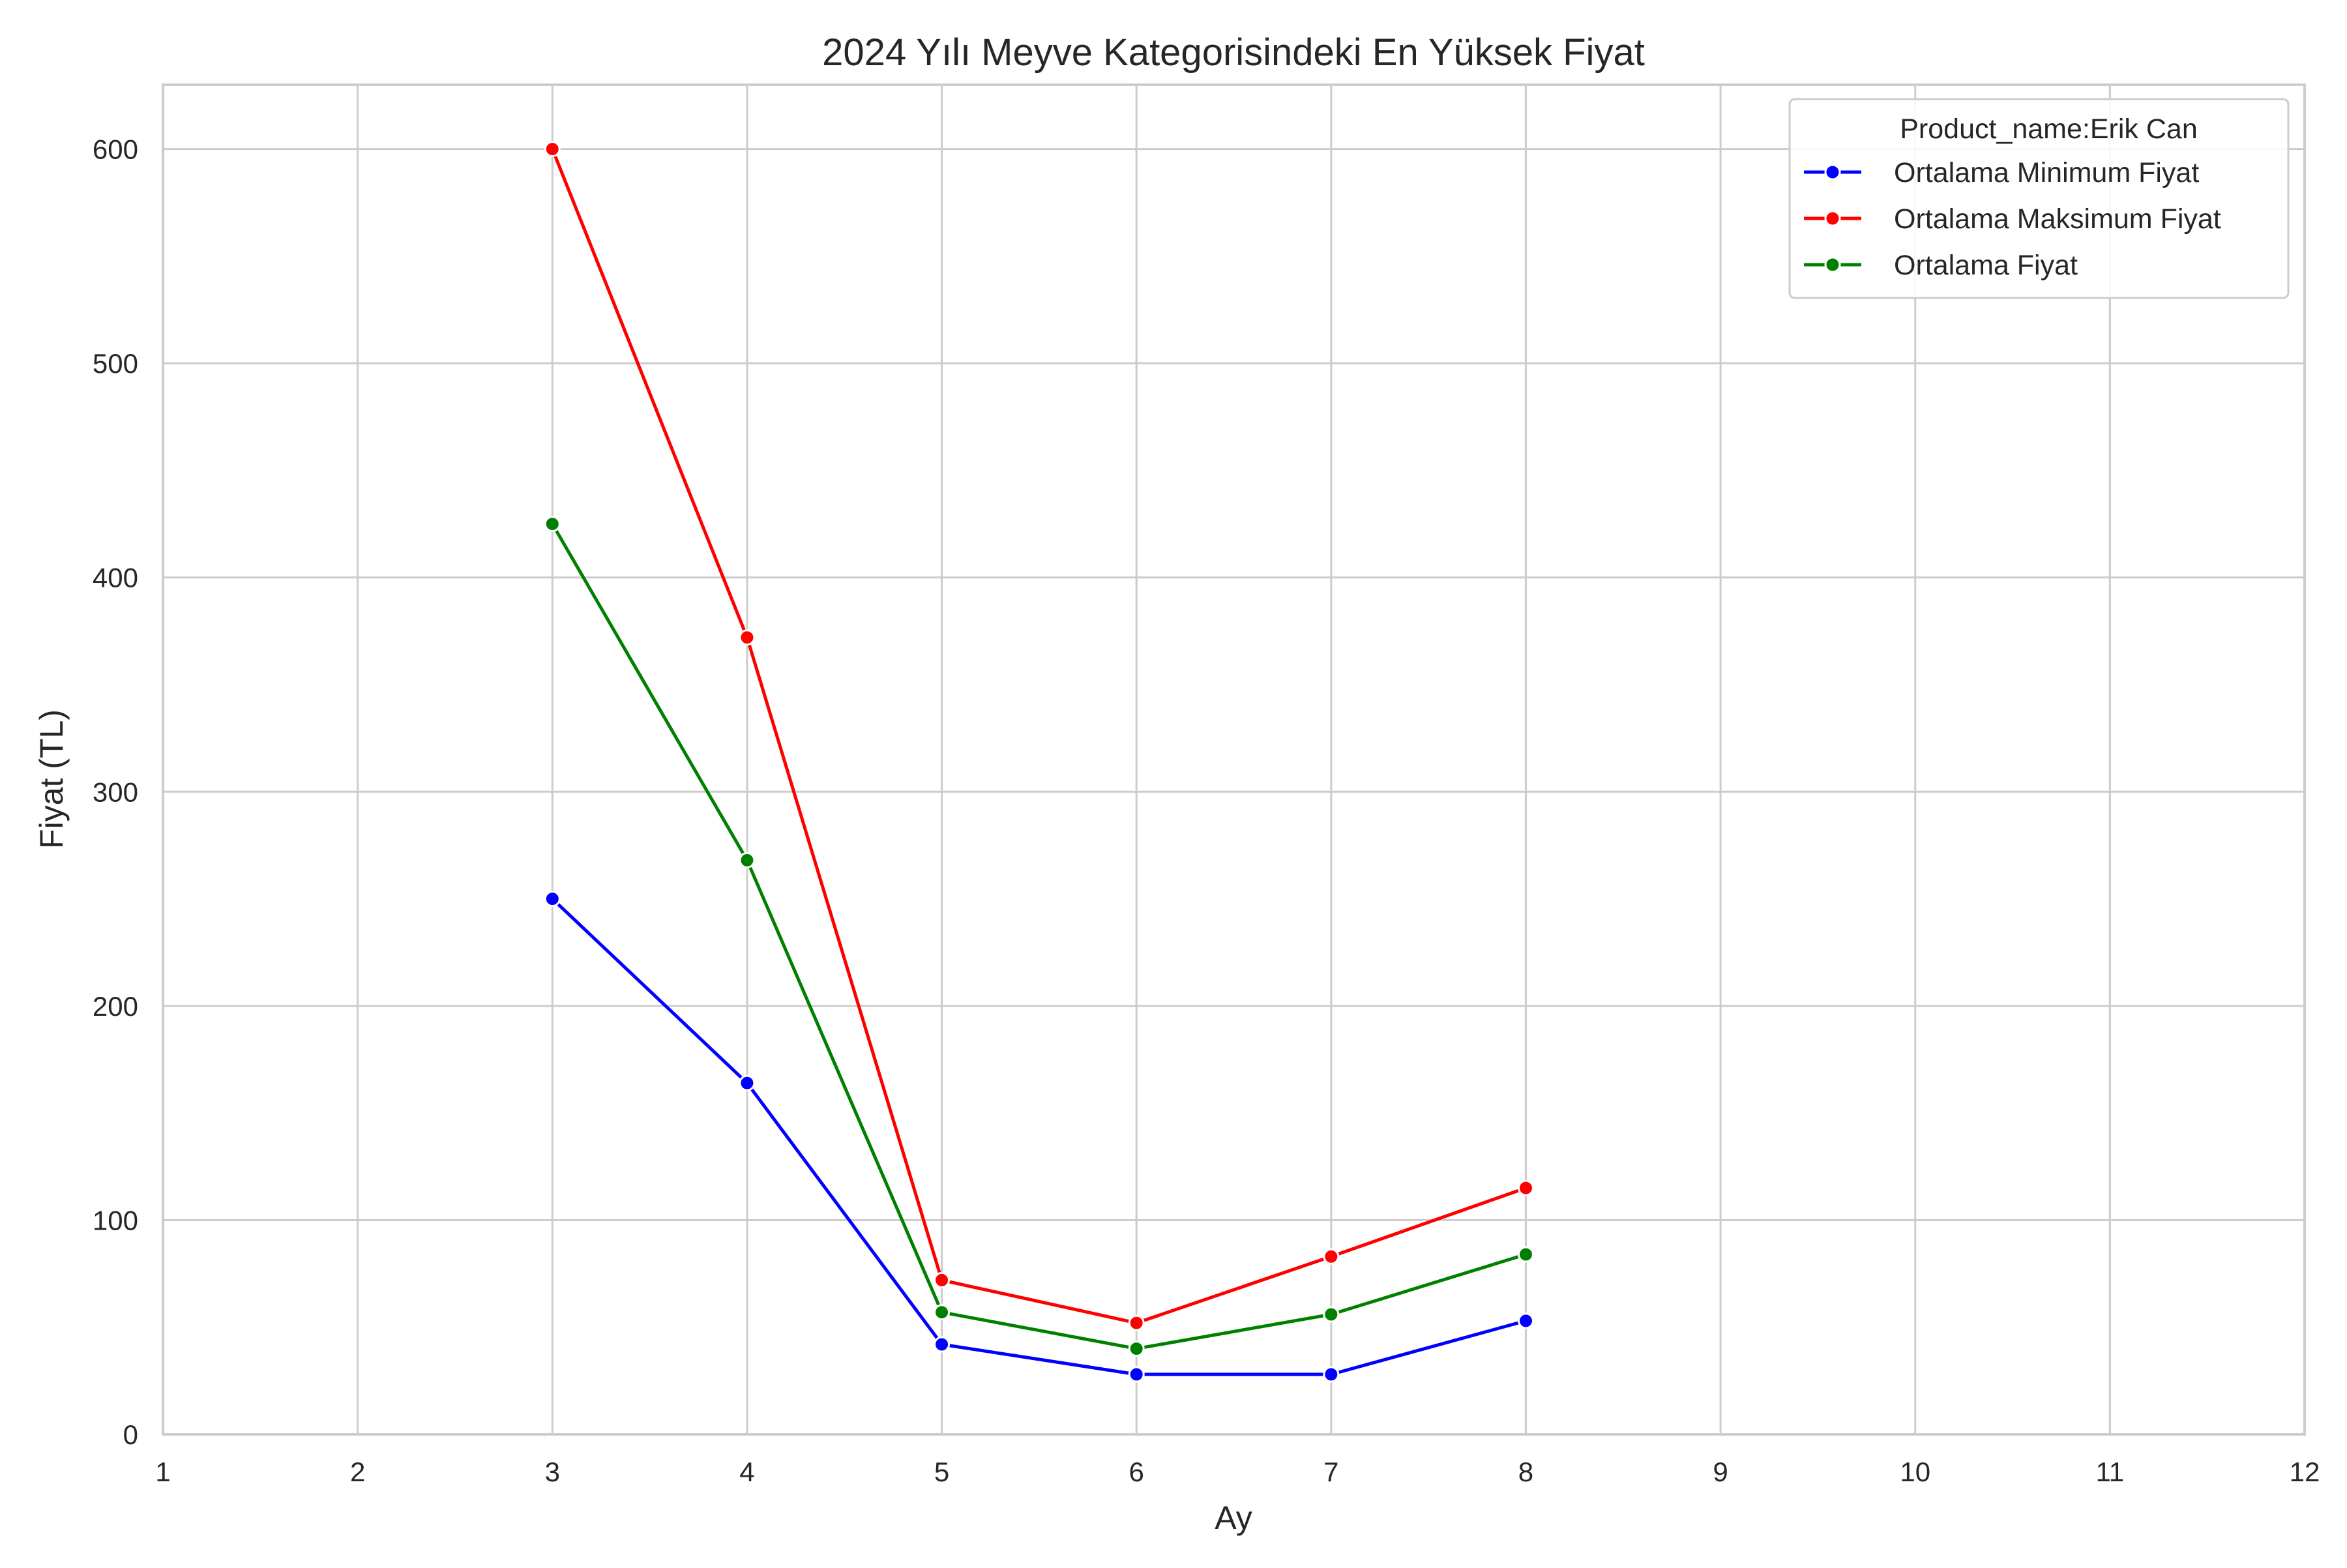  What do you see at coordinates (115, 1007) in the screenshot?
I see `y-tick-label: 200` at bounding box center [115, 1007].